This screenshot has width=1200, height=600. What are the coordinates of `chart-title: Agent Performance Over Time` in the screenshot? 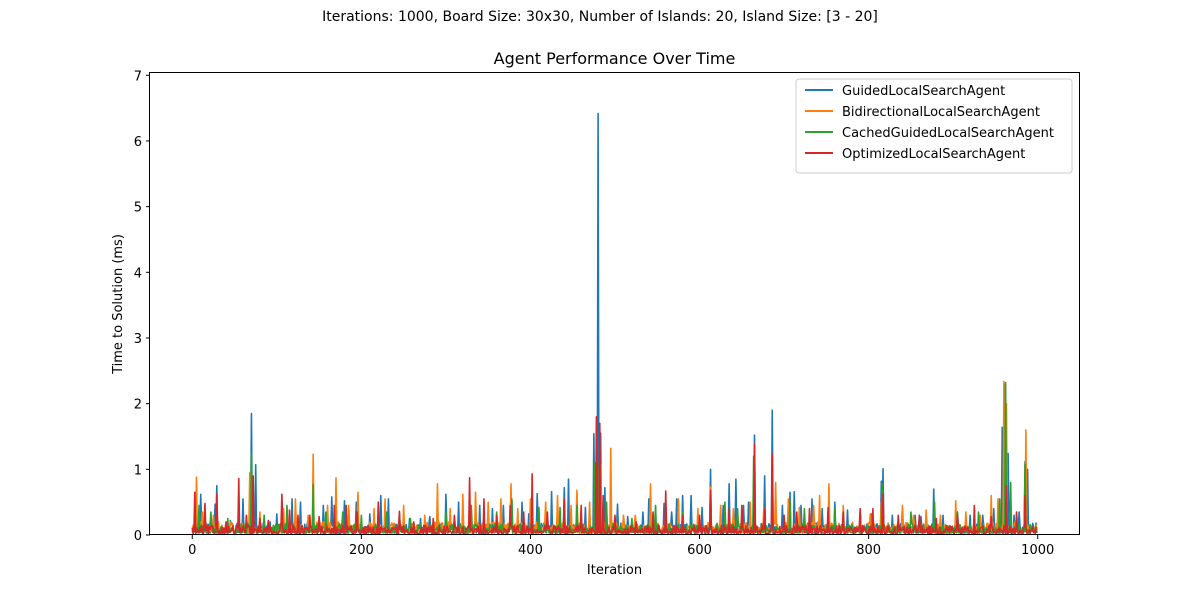 It's located at (615, 58).